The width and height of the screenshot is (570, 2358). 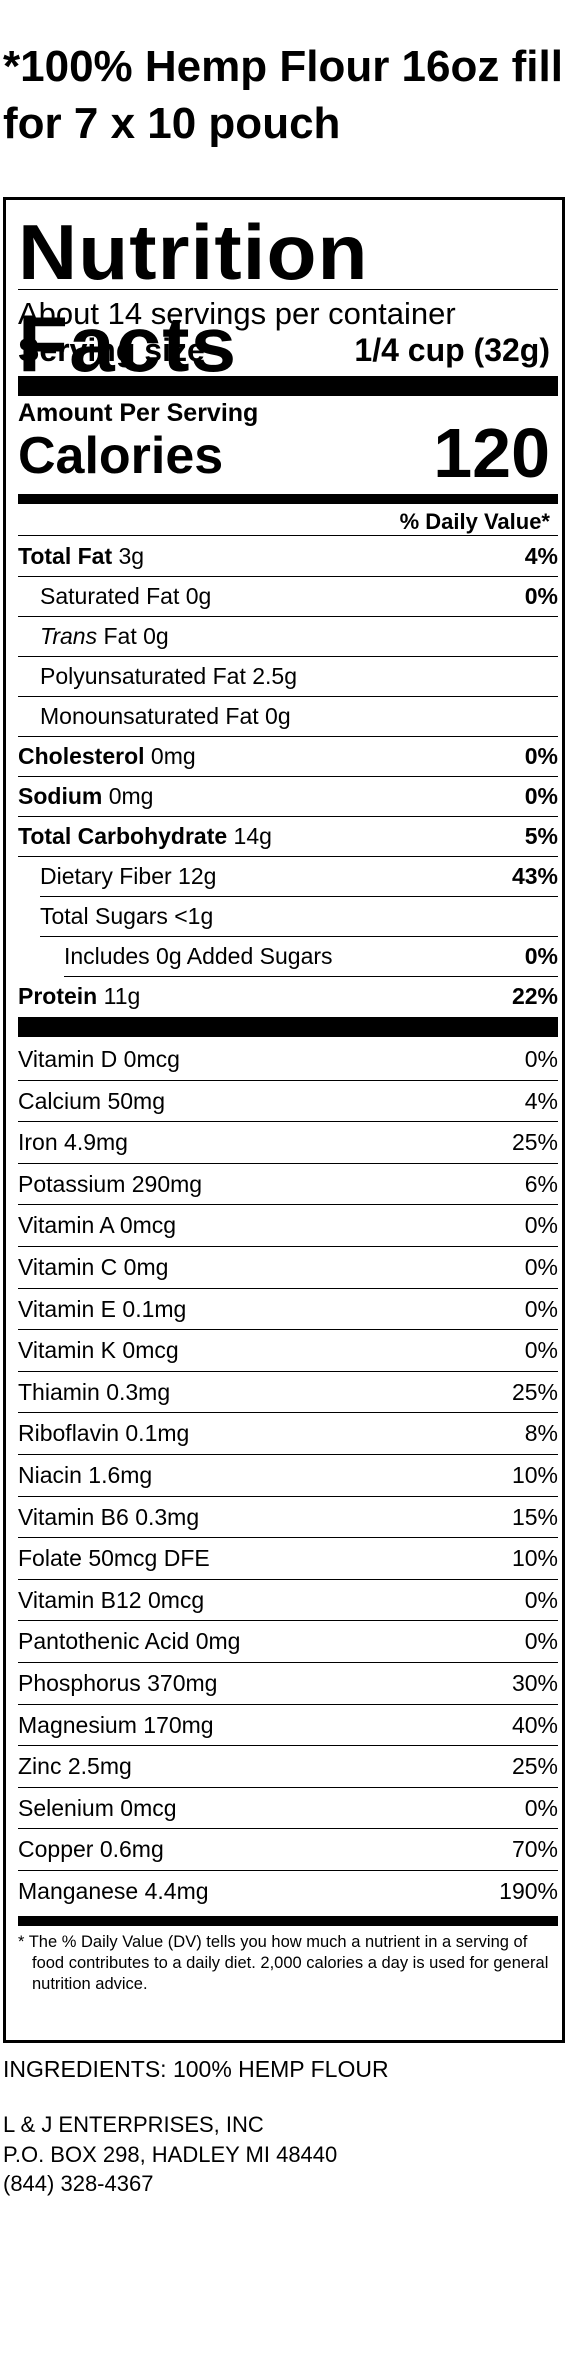 What do you see at coordinates (288, 996) in the screenshot?
I see `nutrient-row: Protein 11g 22%` at bounding box center [288, 996].